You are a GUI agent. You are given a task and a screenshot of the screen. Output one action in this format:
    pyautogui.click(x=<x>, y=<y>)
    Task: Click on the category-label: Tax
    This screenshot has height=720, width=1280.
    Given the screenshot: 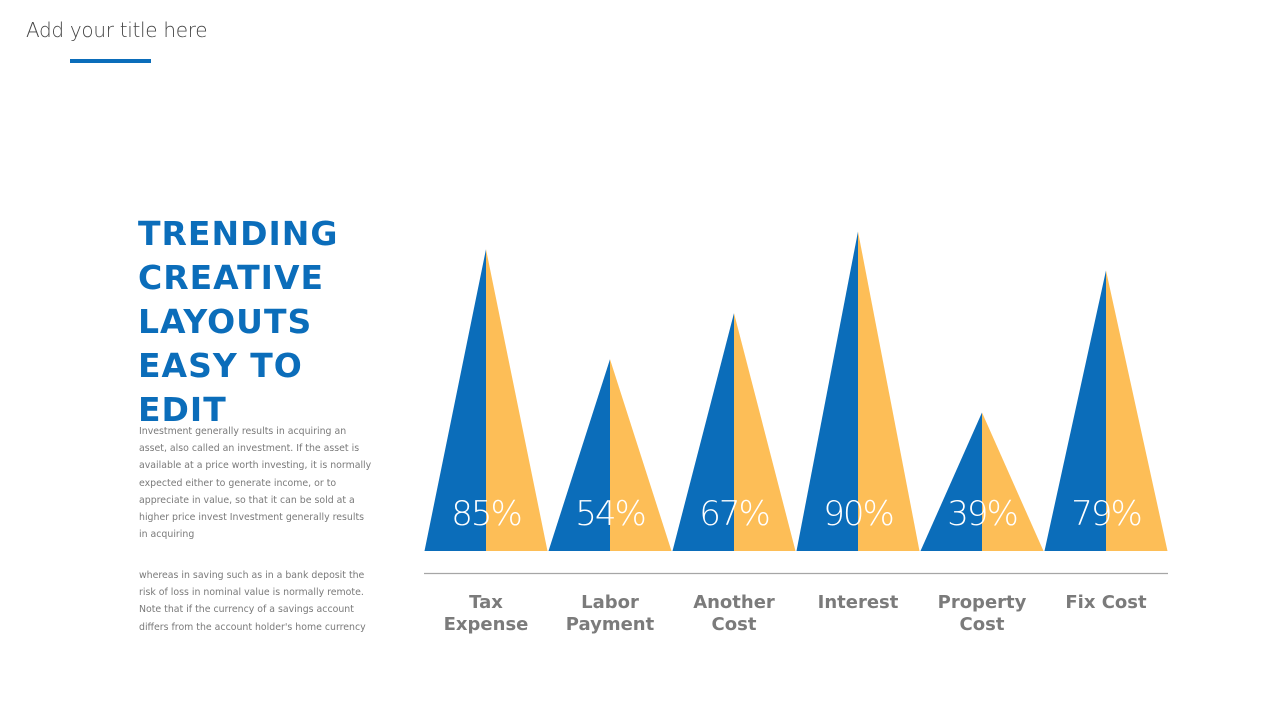 What is the action you would take?
    pyautogui.click(x=486, y=602)
    